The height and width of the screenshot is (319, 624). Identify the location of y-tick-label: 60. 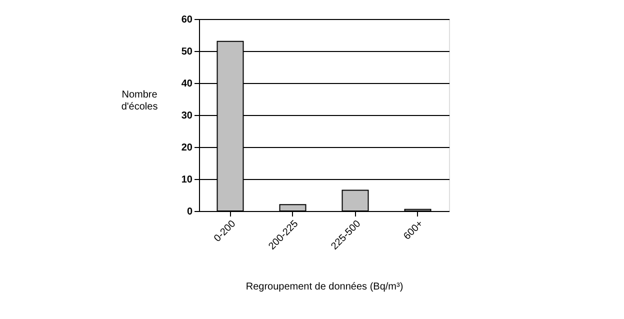
(187, 20).